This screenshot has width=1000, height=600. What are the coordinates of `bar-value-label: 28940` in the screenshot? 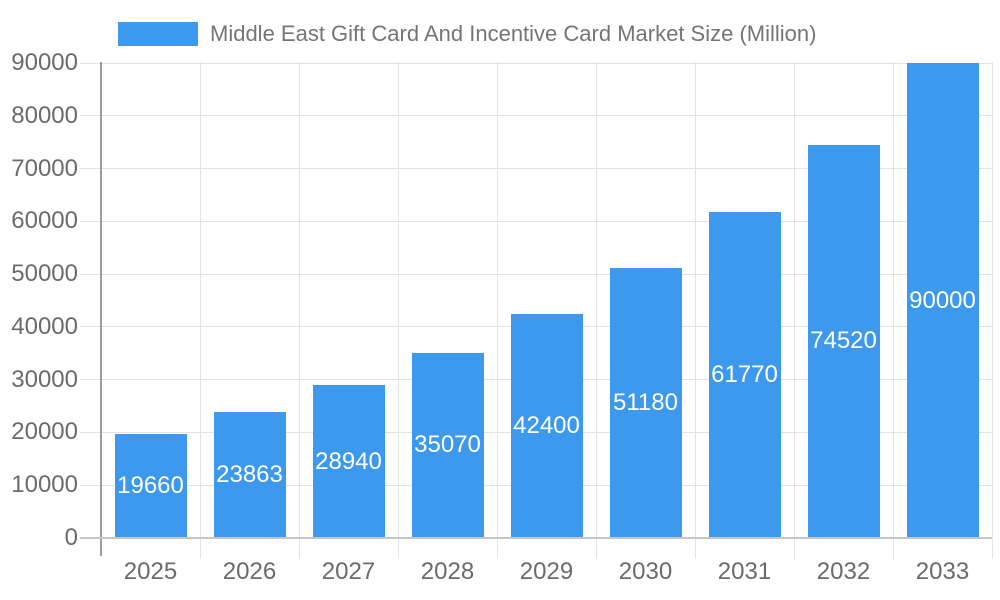 It's located at (348, 461).